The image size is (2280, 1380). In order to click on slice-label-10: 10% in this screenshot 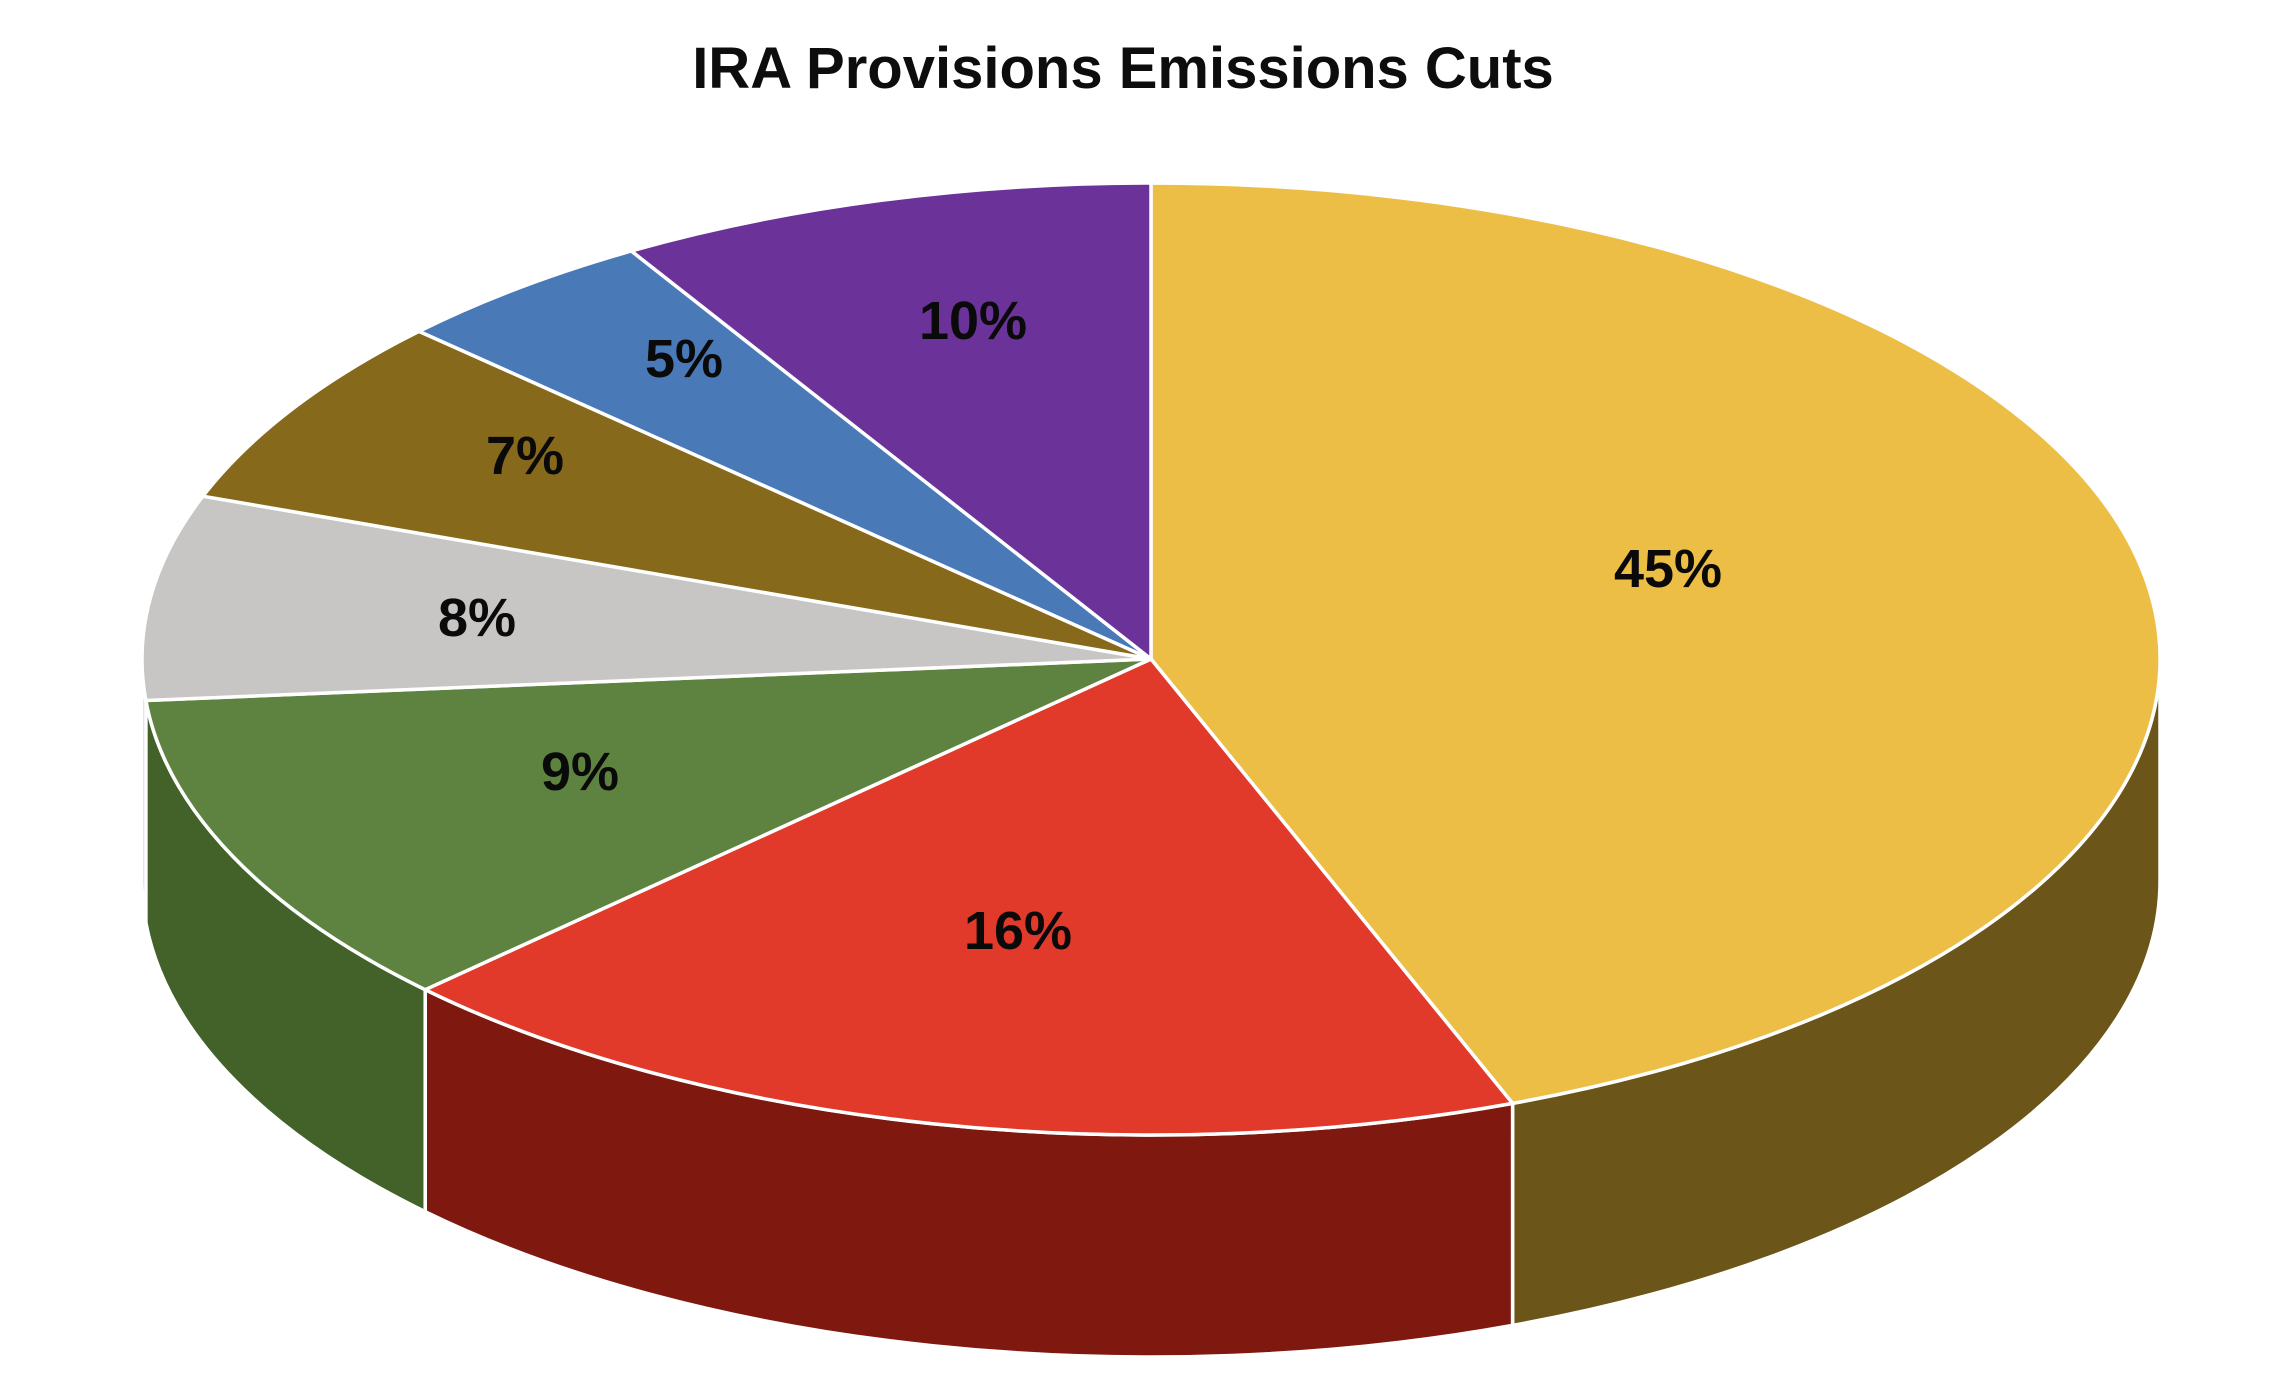, I will do `click(973, 321)`.